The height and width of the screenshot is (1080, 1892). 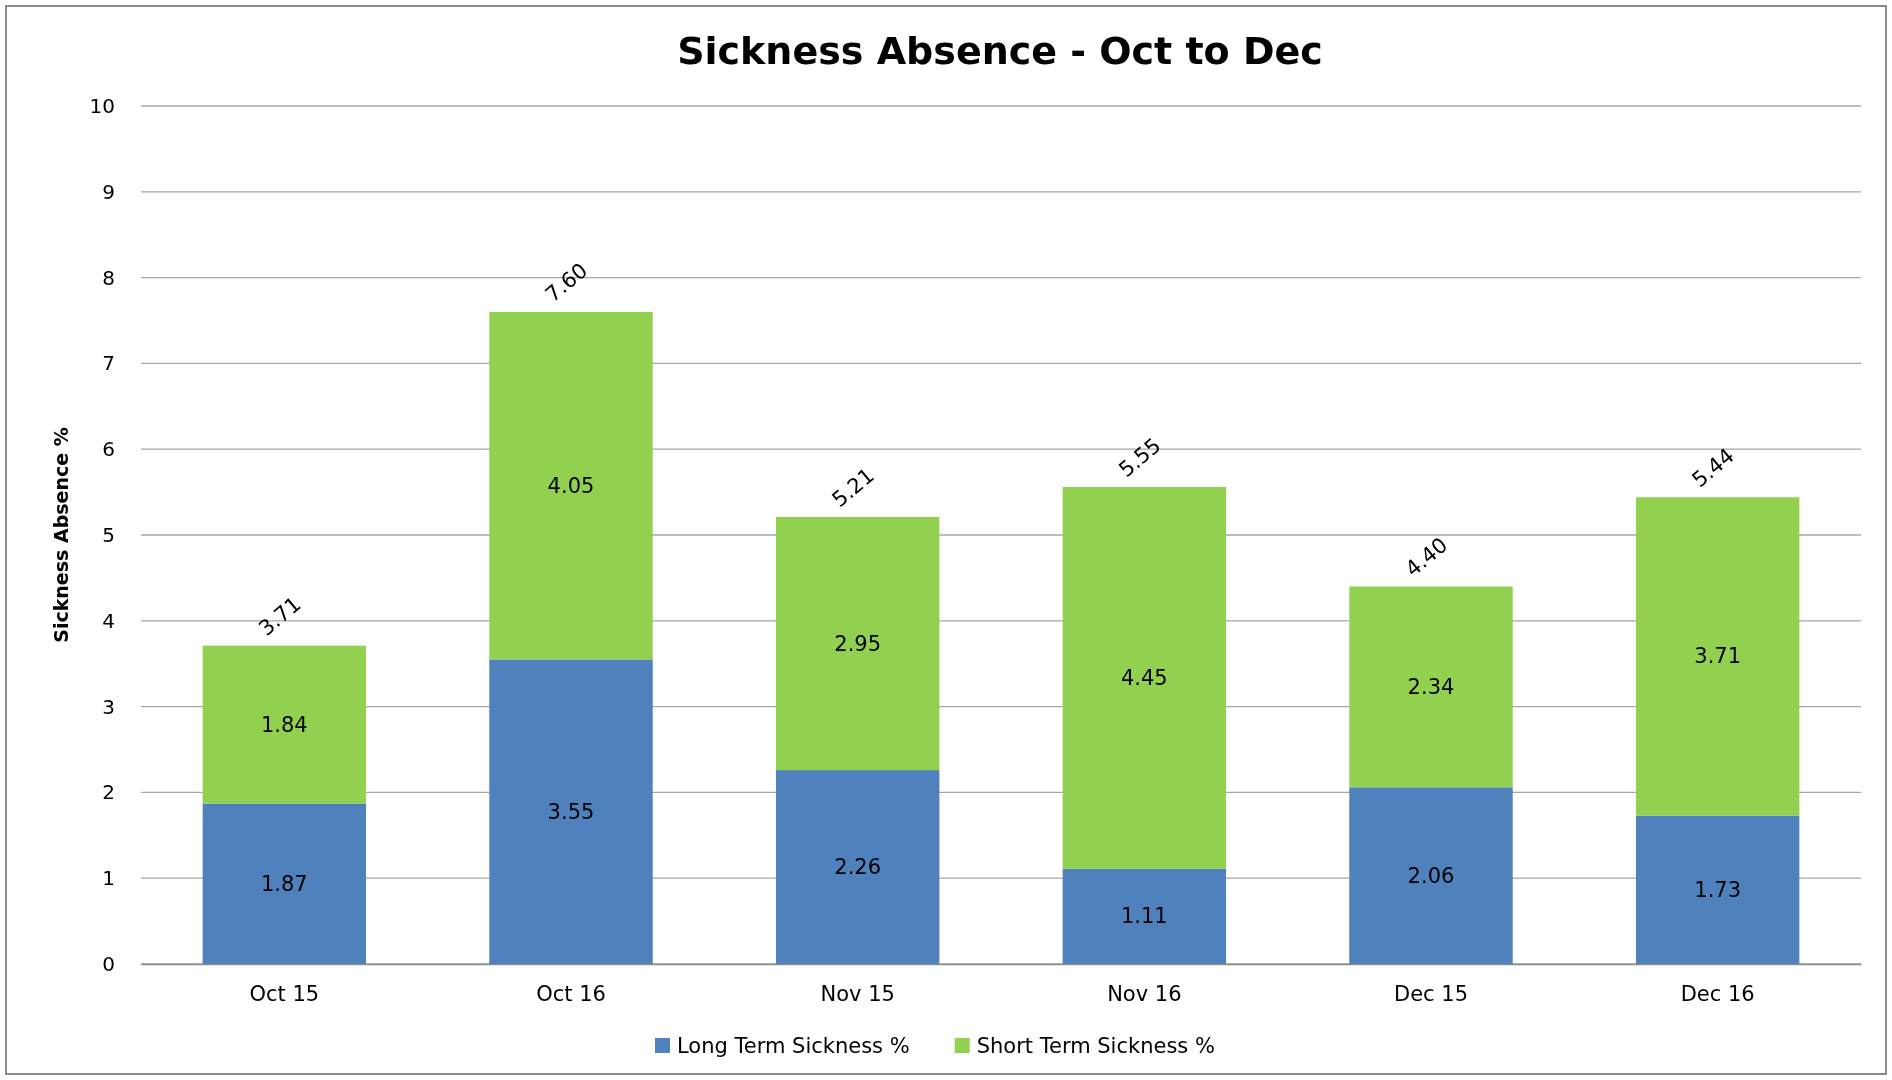 I want to click on y-tick-label: 7, so click(x=108, y=363).